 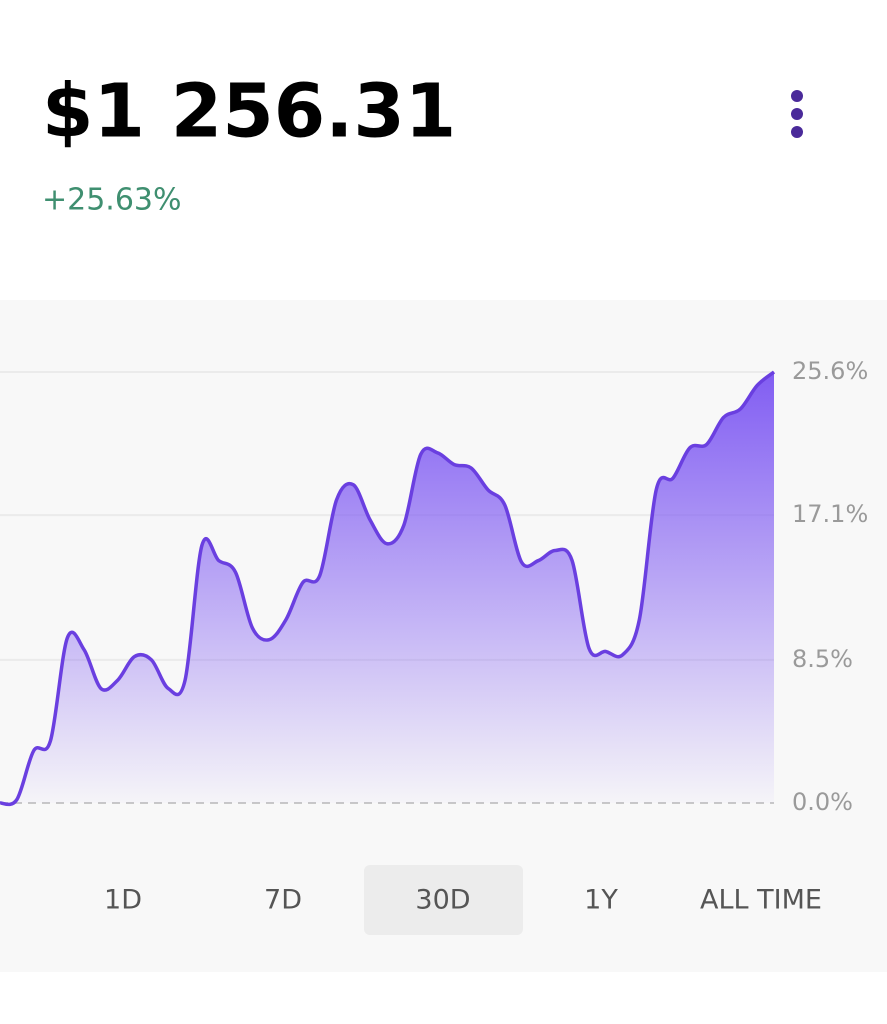 I want to click on y-tick-label: 17.1%, so click(x=830, y=514).